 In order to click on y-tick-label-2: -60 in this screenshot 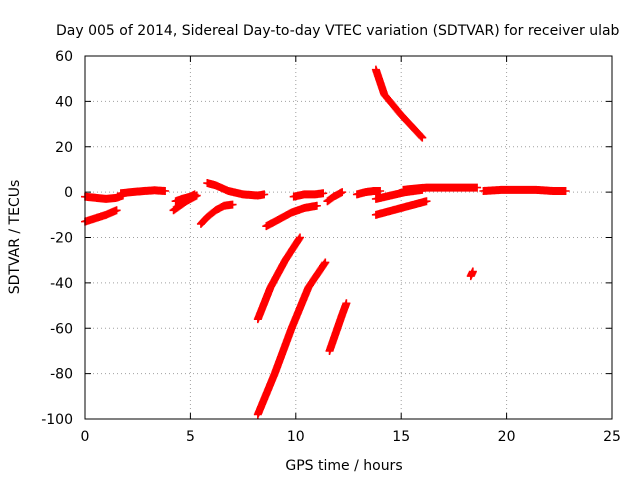, I will do `click(61, 329)`.